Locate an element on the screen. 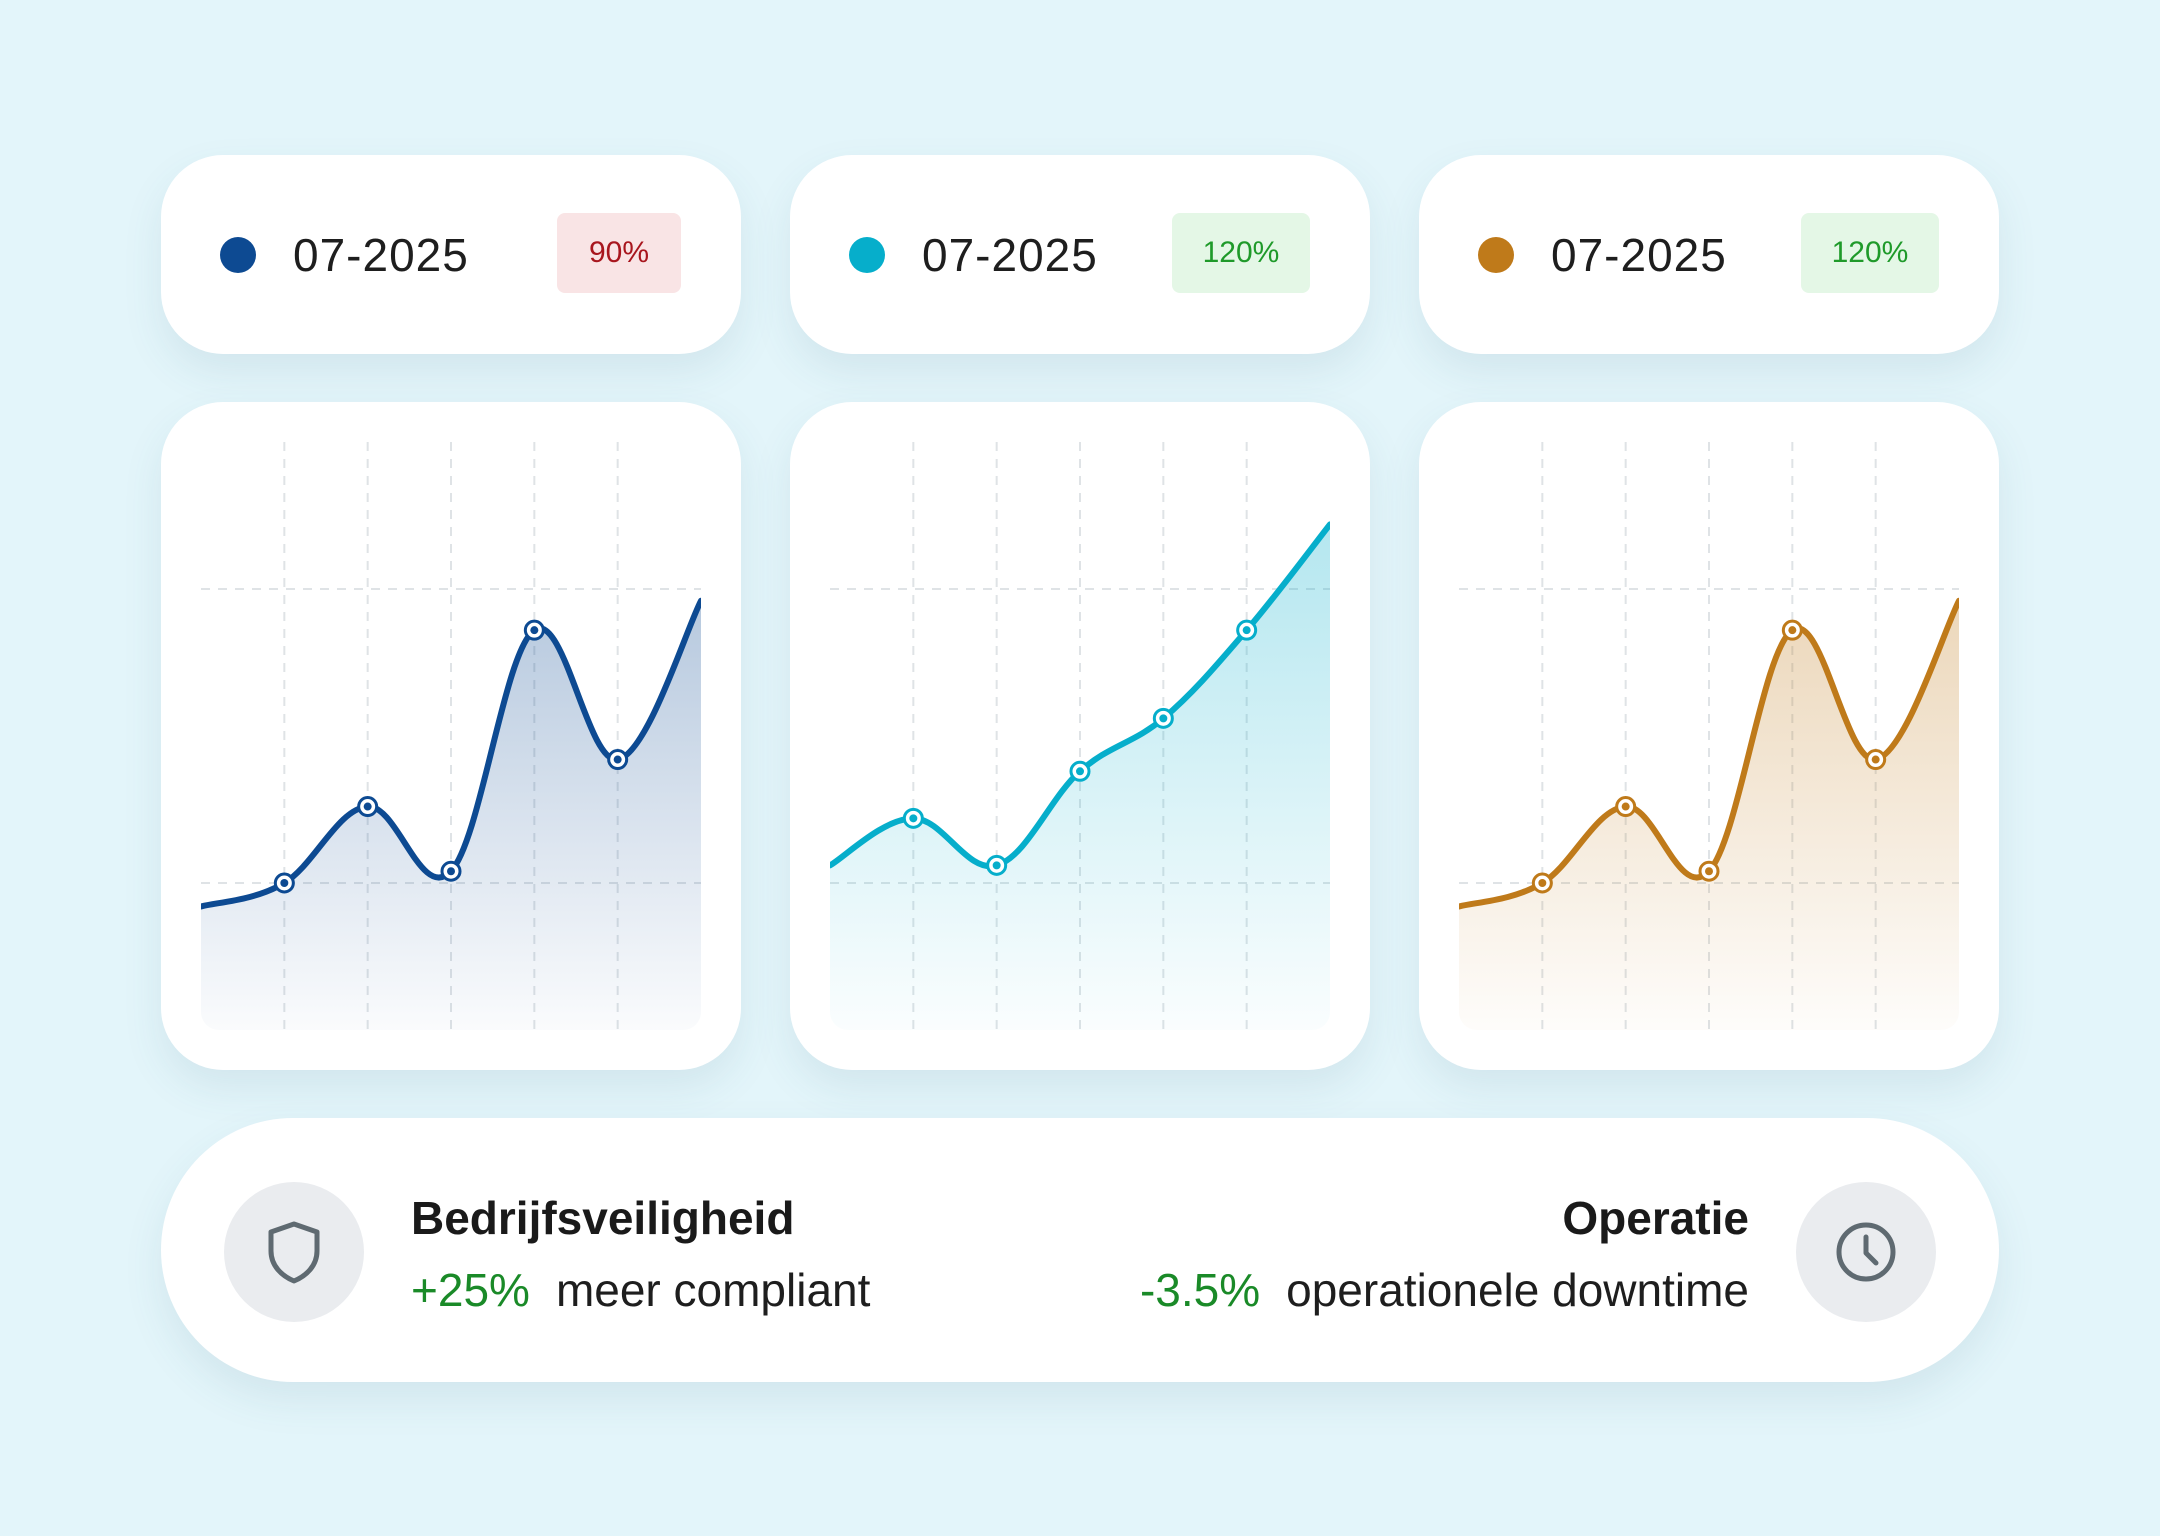 Image resolution: width=2160 pixels, height=1536 pixels. stat-block-operation: Operatie -3.5% operationele downtime is located at coordinates (1299, 1250).